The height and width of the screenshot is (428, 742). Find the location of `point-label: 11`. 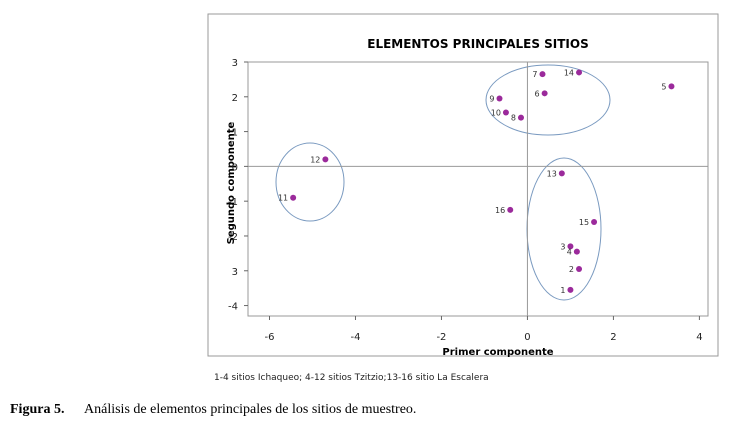

point-label: 11 is located at coordinates (283, 198).